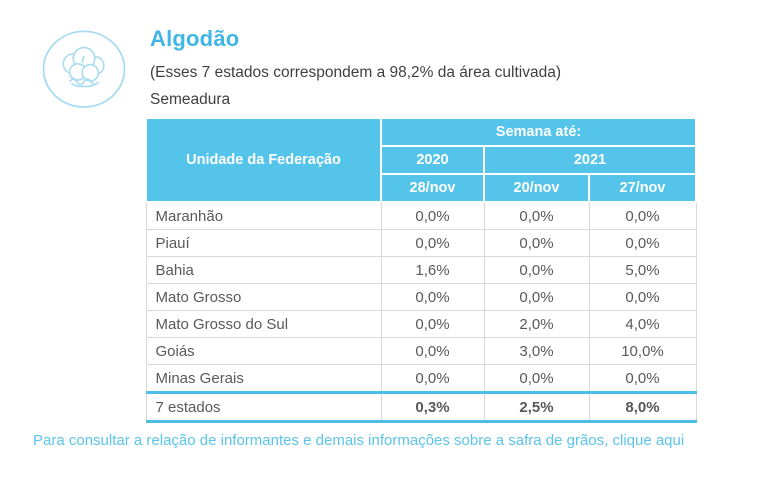 This screenshot has width=774, height=502. Describe the element at coordinates (263, 407) in the screenshot. I see `total-label: 7 estados` at that location.